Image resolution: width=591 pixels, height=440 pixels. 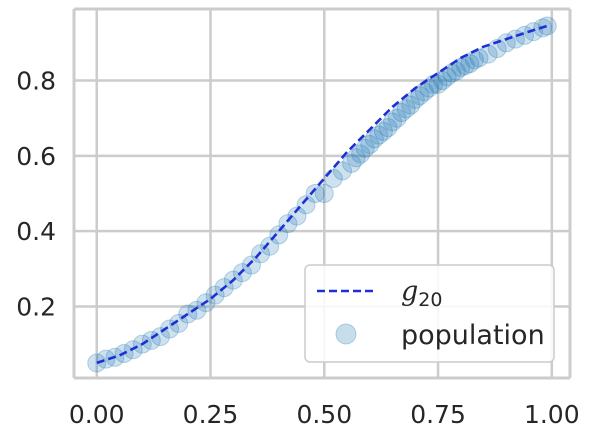 What do you see at coordinates (409, 291) in the screenshot?
I see `legend-line-label-main: g` at bounding box center [409, 291].